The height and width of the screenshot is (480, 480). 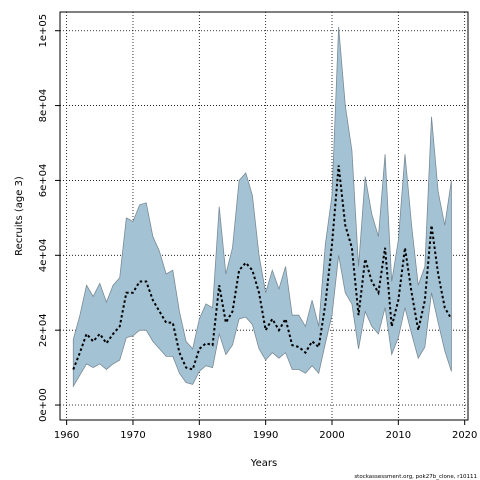 I want to click on y-axis: 0e+00 2e+04 4e+04 6e+04 8e+04 1e+05, so click(x=49, y=218).